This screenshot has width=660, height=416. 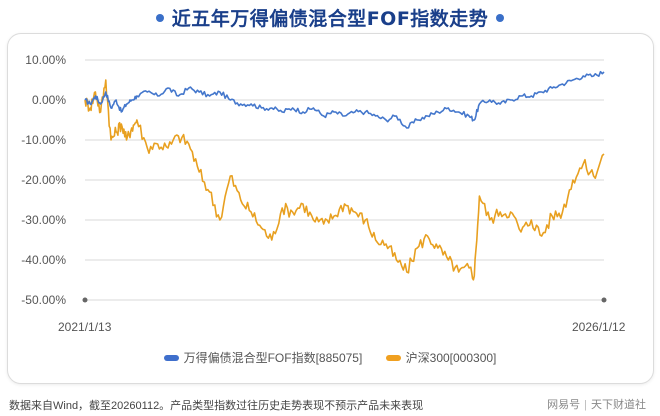 What do you see at coordinates (85, 327) in the screenshot?
I see `x-start-label: 2021/1/13` at bounding box center [85, 327].